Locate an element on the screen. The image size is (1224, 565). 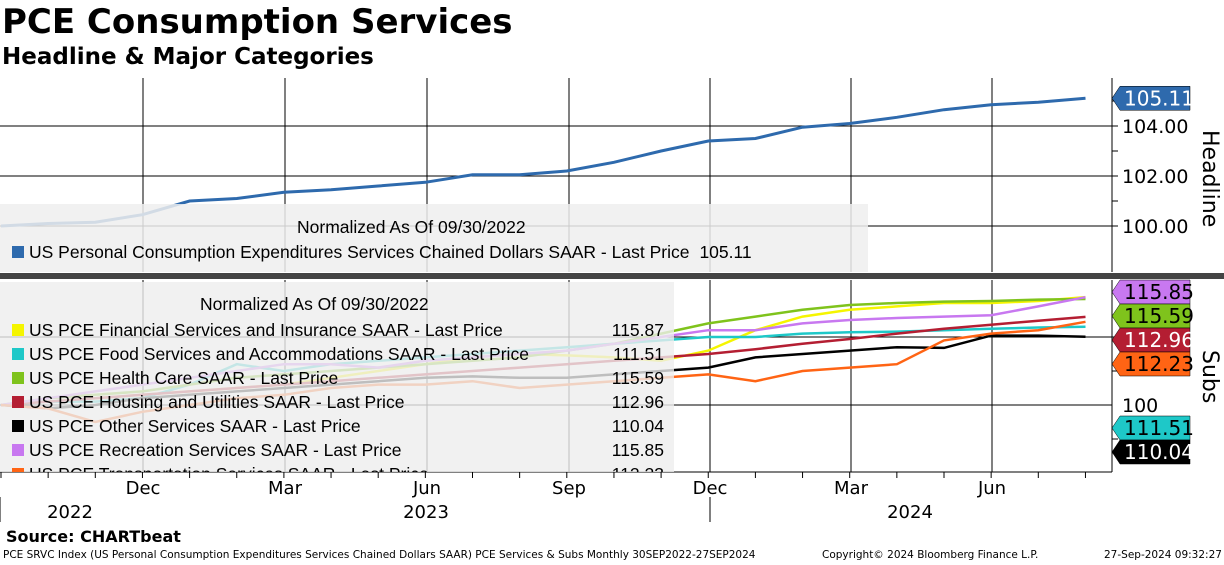
last-price-tag: 115.59 is located at coordinates (1152, 316).